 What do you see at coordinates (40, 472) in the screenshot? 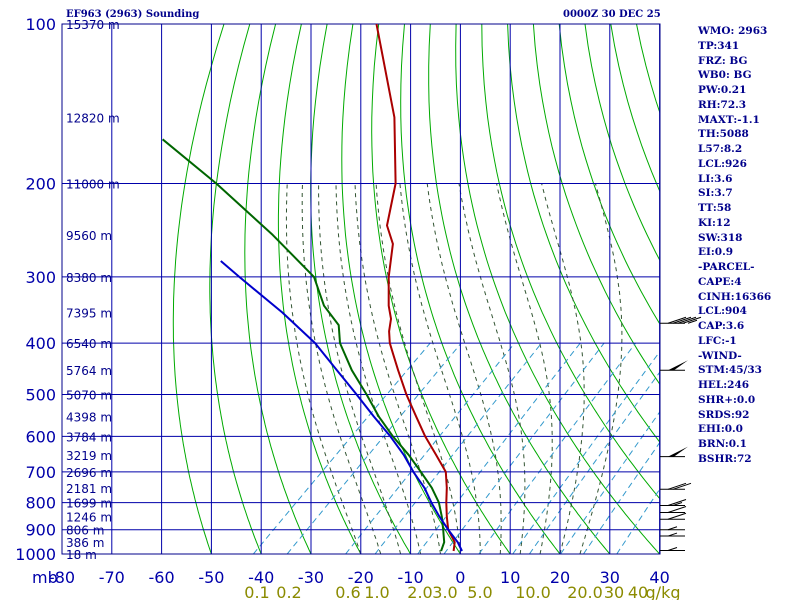
I see `pressure-tick-label: 700` at bounding box center [40, 472].